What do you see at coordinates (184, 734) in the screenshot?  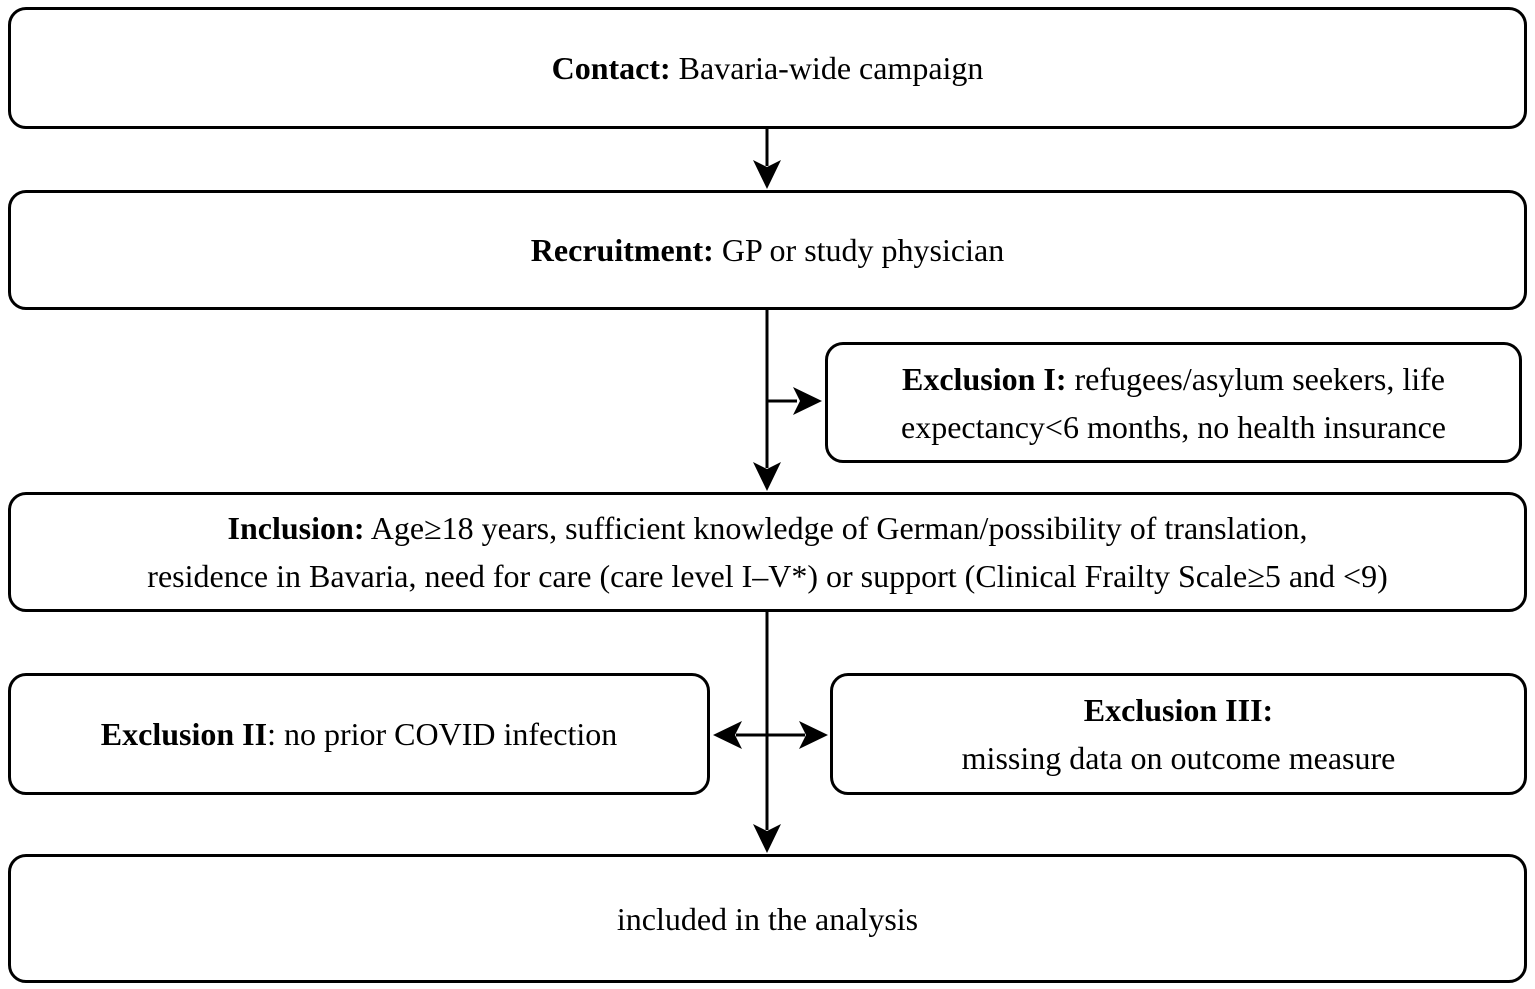 I see `node-exclusion-2-label-bold: Exclusion II` at bounding box center [184, 734].